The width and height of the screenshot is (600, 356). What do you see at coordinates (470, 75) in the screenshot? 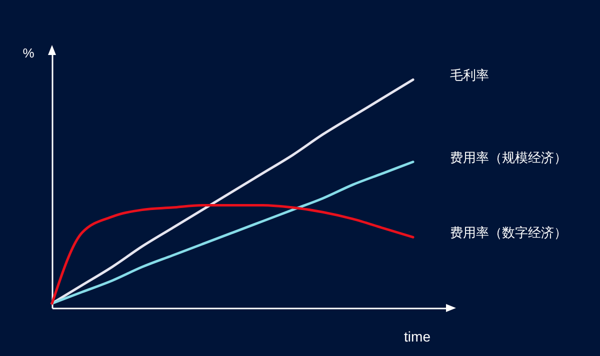
I see `text: 毛利率` at bounding box center [470, 75].